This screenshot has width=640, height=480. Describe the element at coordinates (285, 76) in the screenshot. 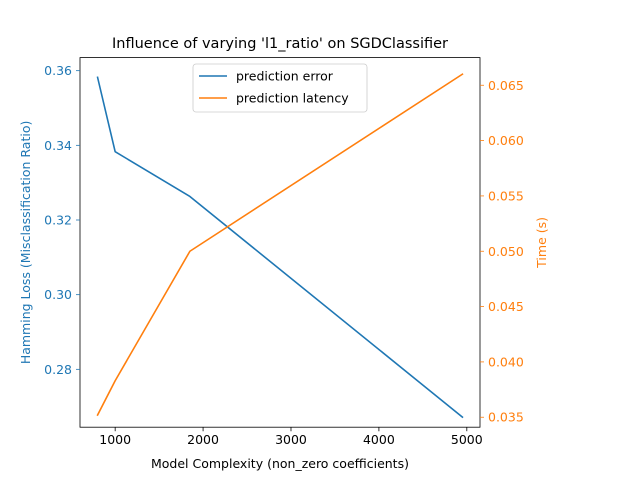

I see `legend-label: prediction error` at that location.